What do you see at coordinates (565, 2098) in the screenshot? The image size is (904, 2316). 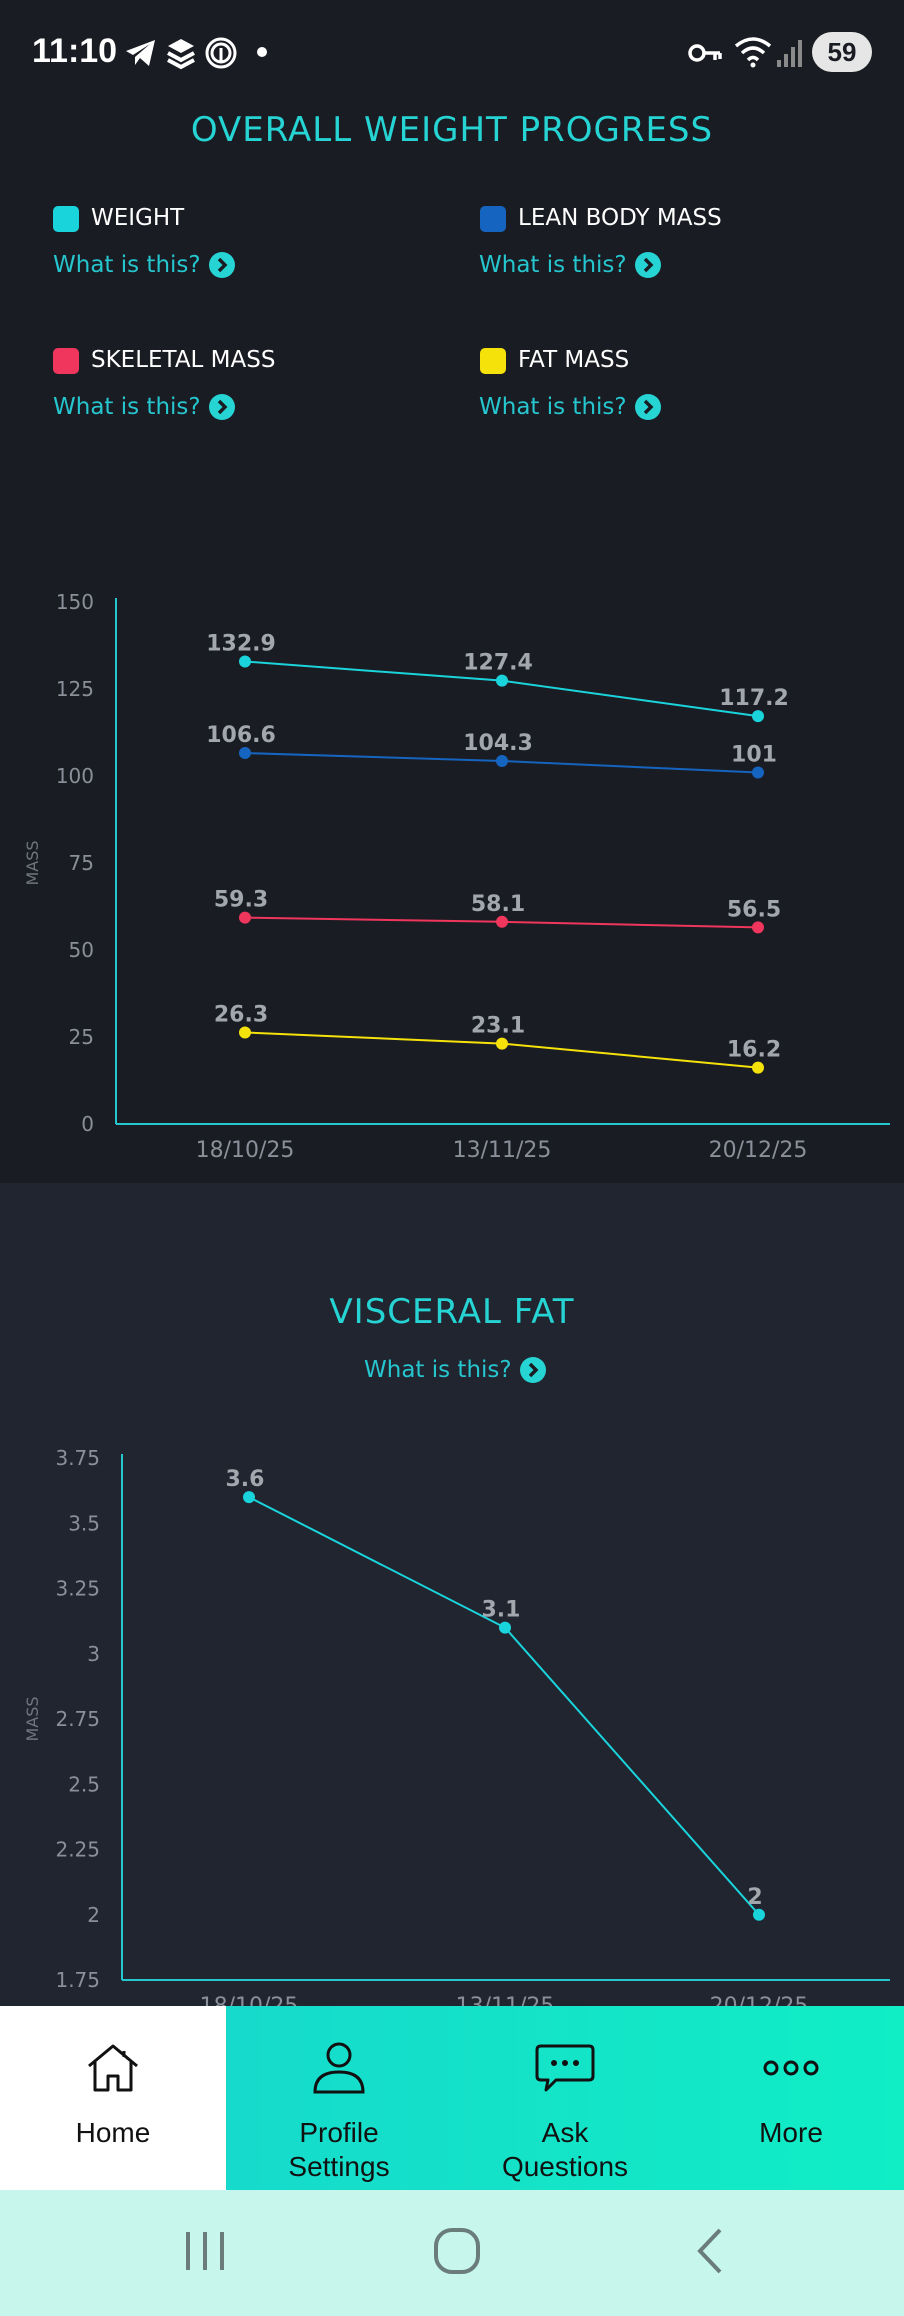 I see `nav-ask-questions: Ask Questions` at bounding box center [565, 2098].